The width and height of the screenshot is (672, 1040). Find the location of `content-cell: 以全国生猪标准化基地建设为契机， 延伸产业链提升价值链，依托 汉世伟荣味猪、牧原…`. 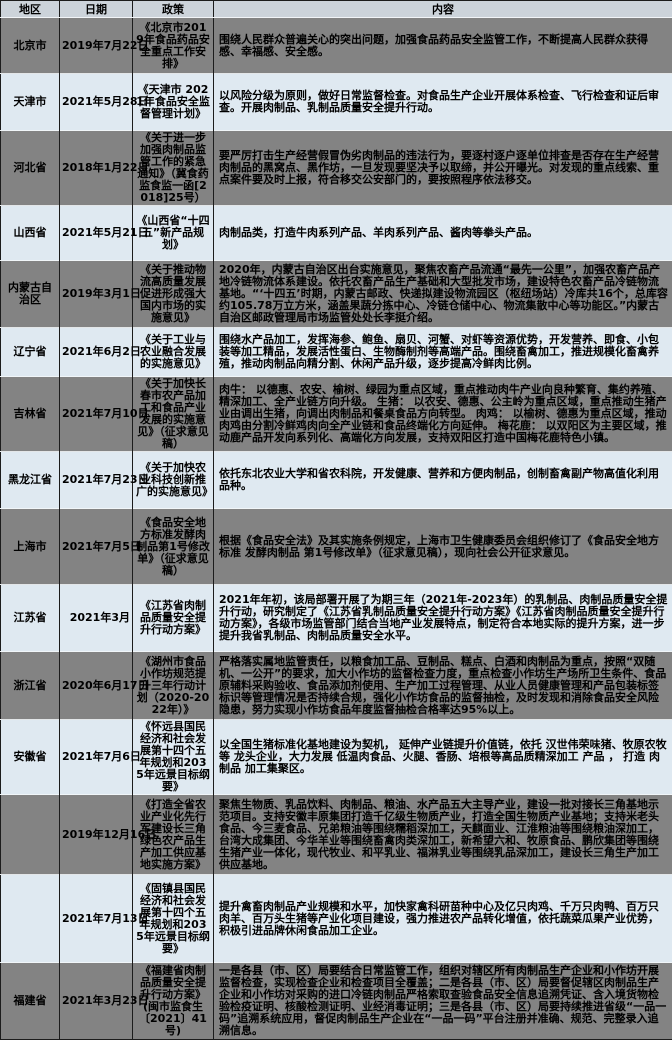

content-cell: 以全国生猪标准化基地建设为契机， 延伸产业链提升价值链，依托 汉世伟荣味猪、牧原… is located at coordinates (443, 757).